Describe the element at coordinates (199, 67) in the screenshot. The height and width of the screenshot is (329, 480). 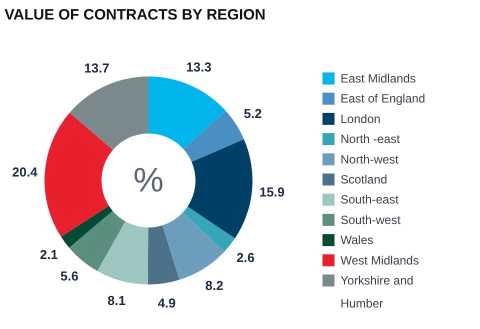
I see `data-label: 13.3` at that location.